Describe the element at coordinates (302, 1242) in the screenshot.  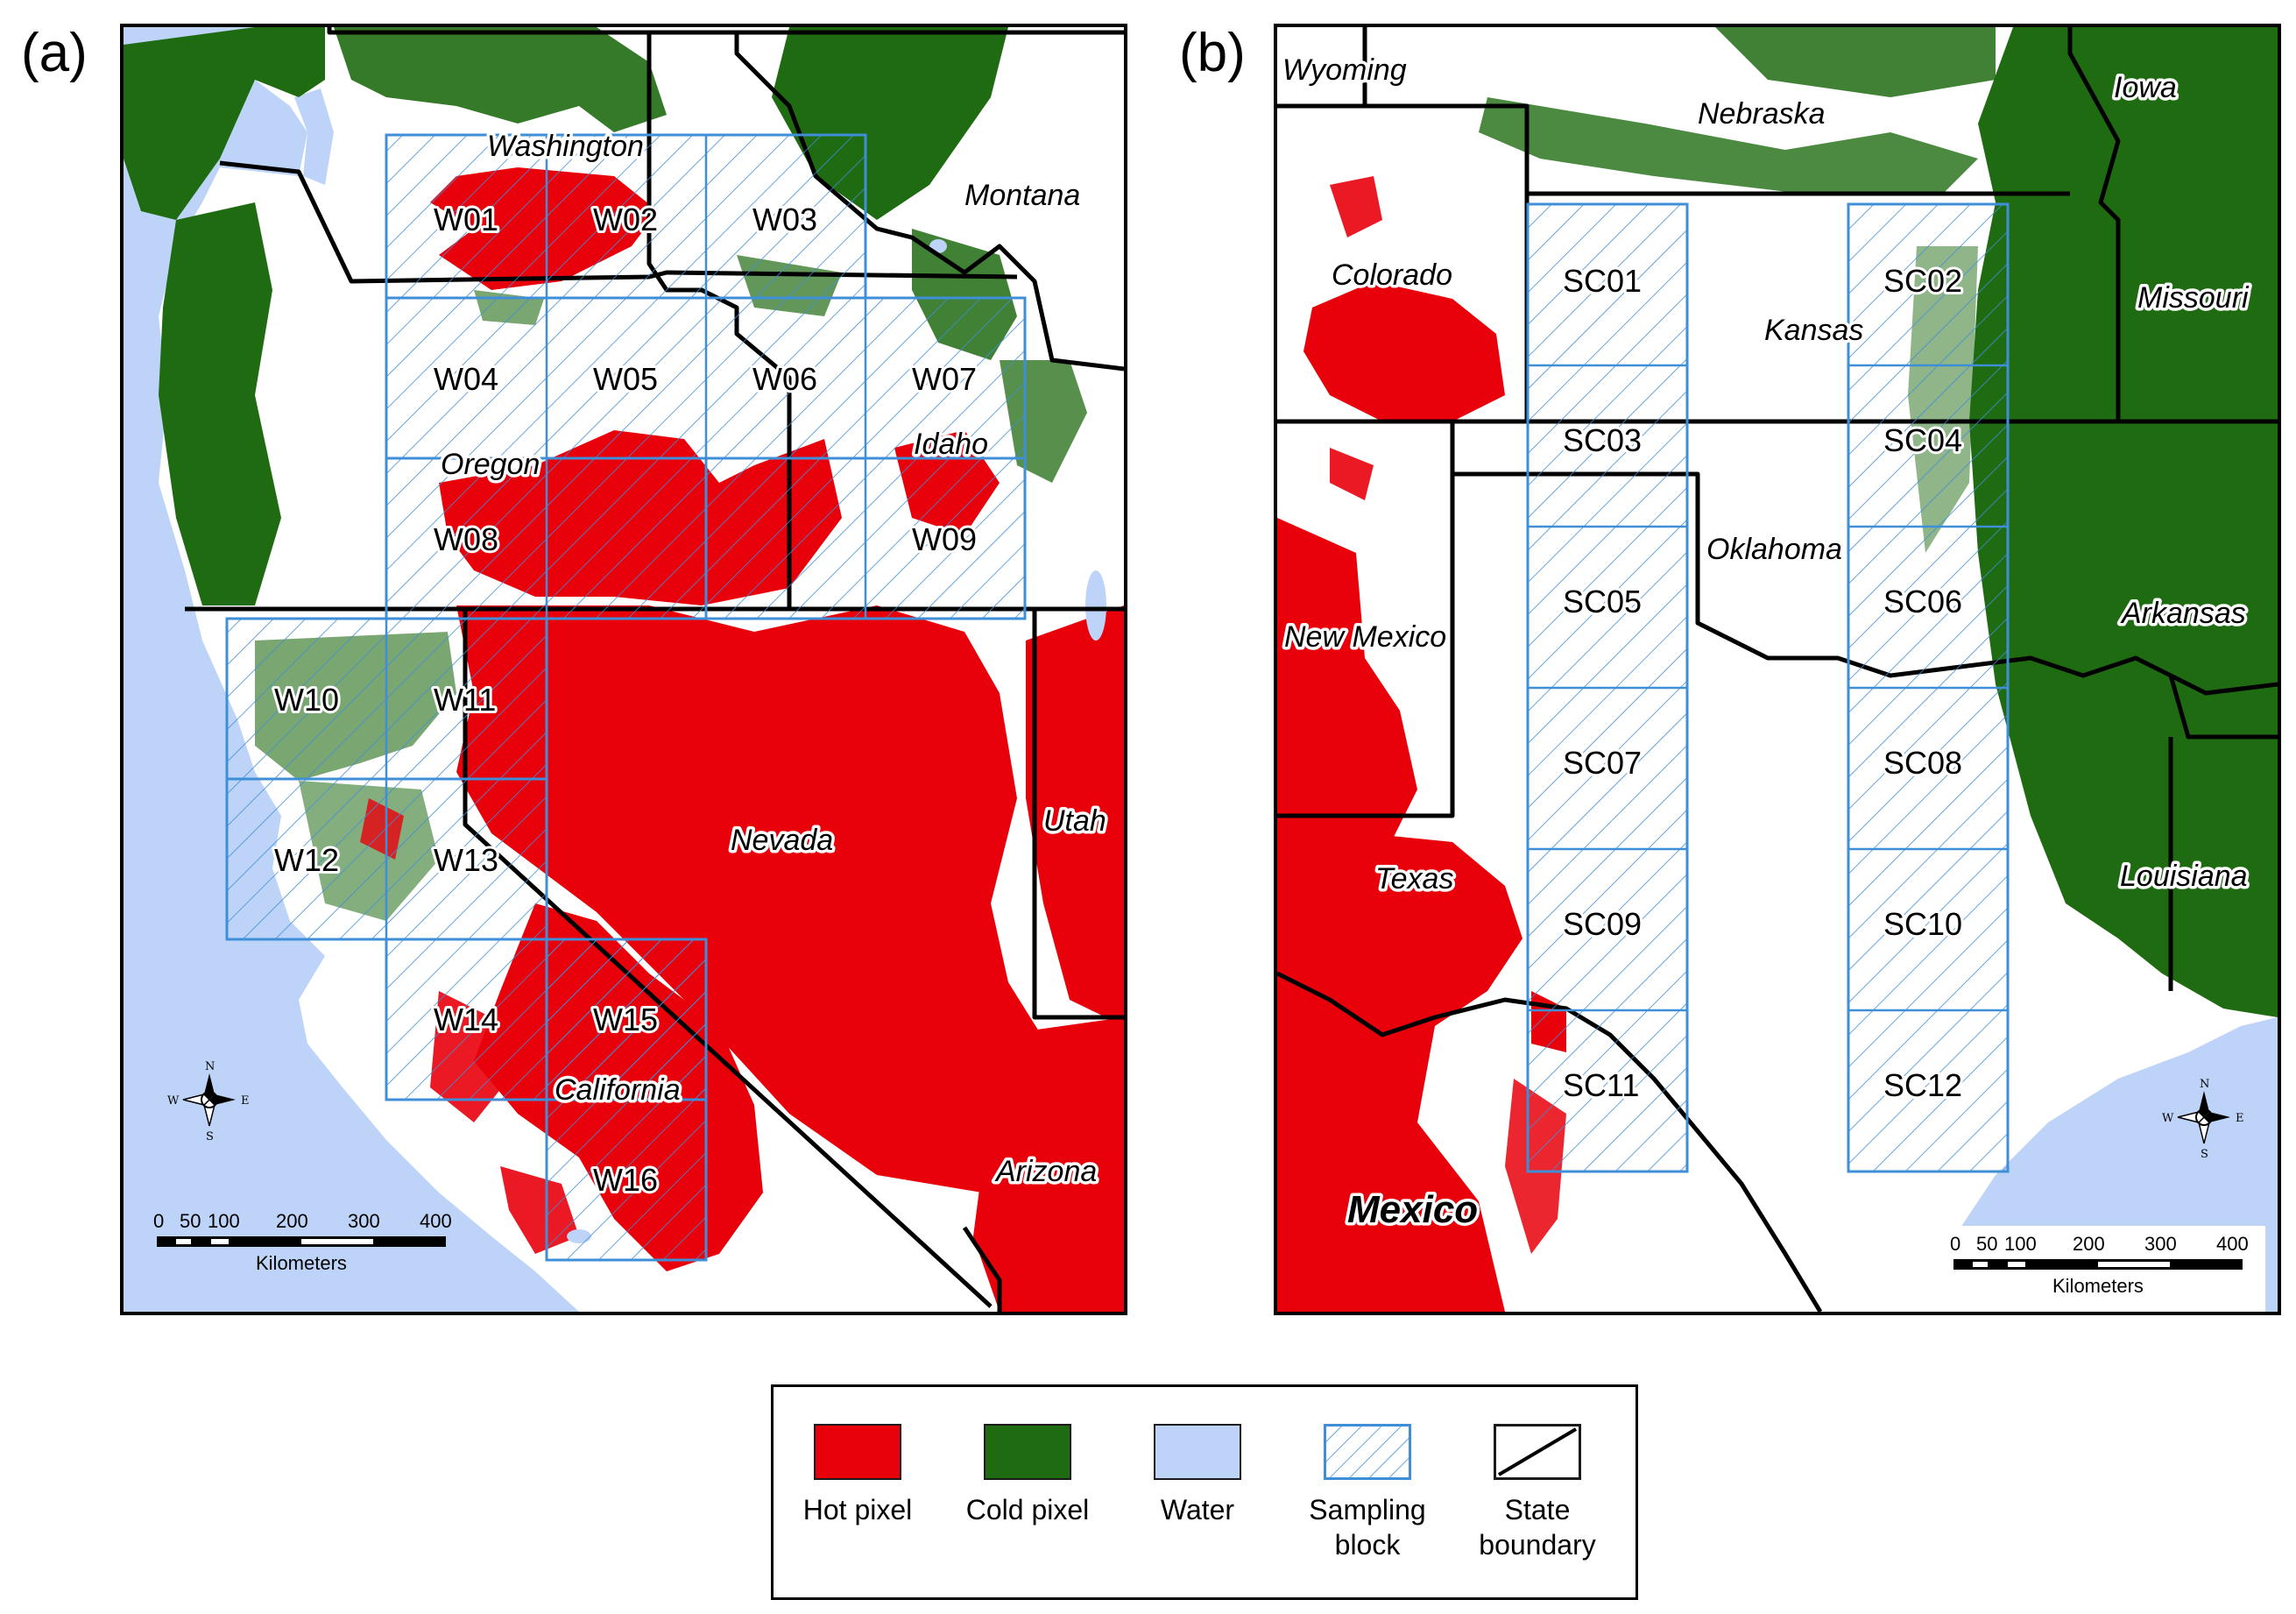
I see `scale-bar-a: 0 50 100 200 300 400 Kilometers` at that location.